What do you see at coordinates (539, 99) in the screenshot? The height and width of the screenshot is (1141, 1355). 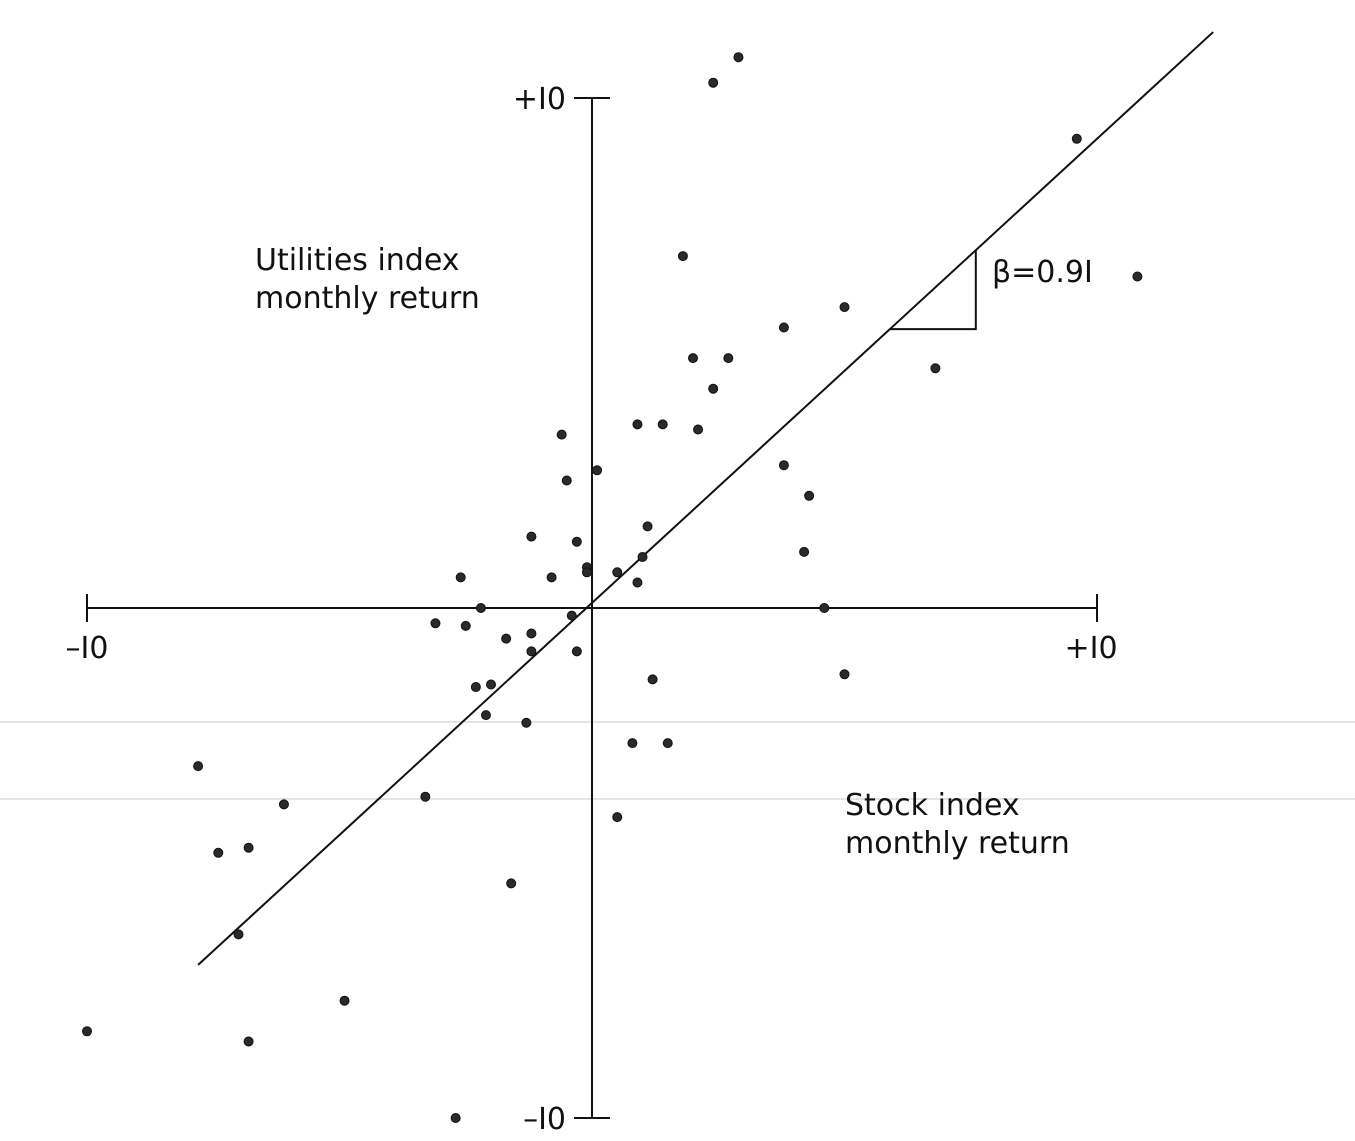 I see `y-tick-label-max: +I0` at bounding box center [539, 99].